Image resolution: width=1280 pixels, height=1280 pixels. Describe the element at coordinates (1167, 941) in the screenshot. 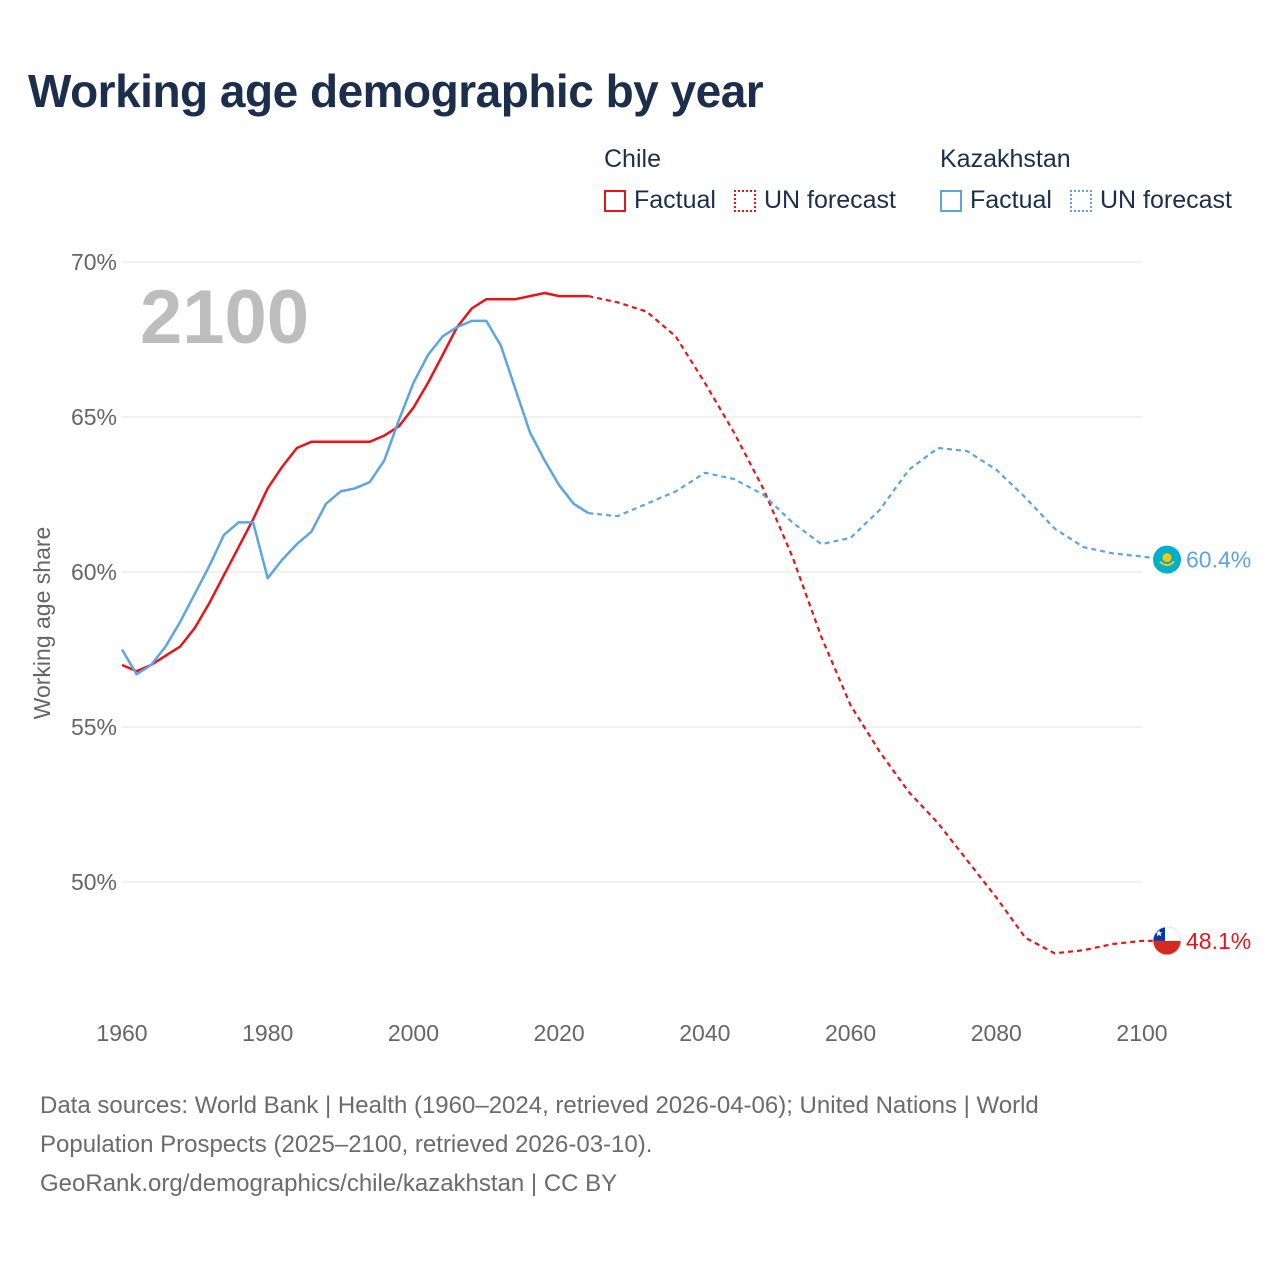

I see `chile-flag-icon` at that location.